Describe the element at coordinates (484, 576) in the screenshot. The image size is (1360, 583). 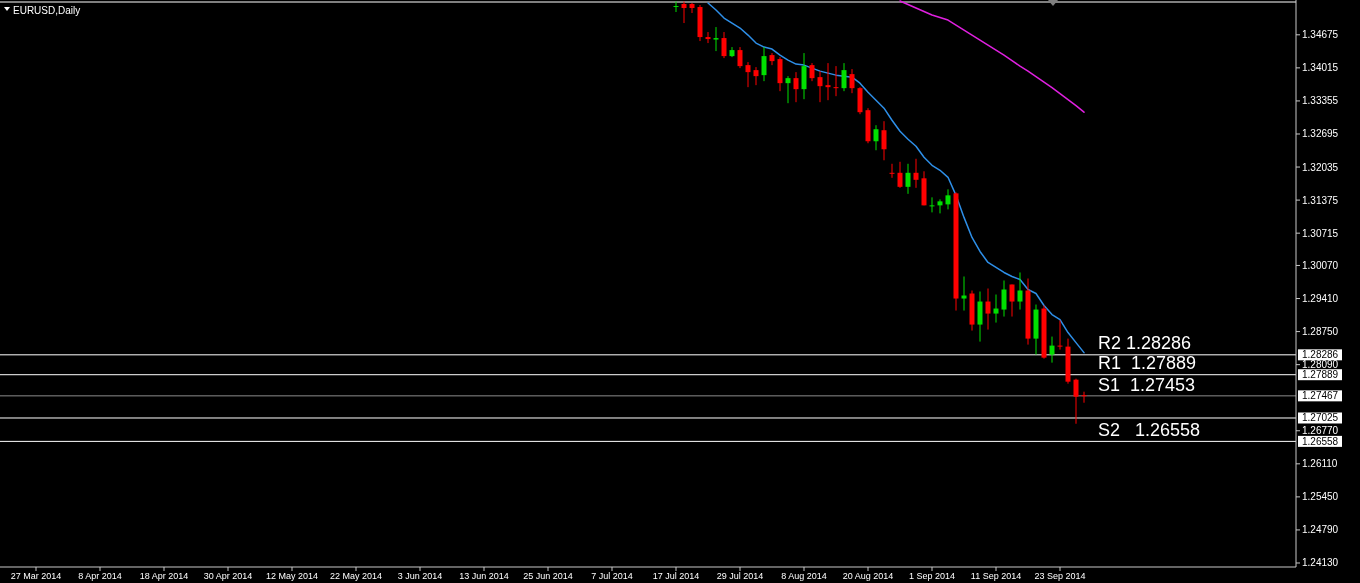
I see `x-tick-label: 13 Jun 2014` at that location.